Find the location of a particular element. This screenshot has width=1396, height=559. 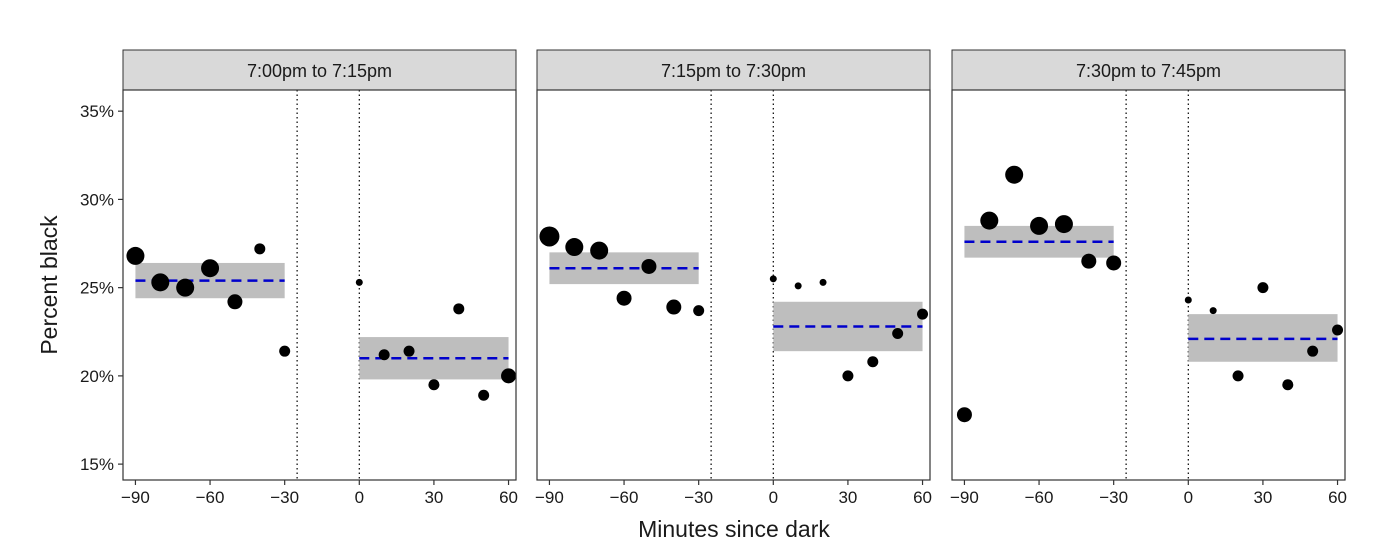

y-tick-label: 30% is located at coordinates (97, 199).